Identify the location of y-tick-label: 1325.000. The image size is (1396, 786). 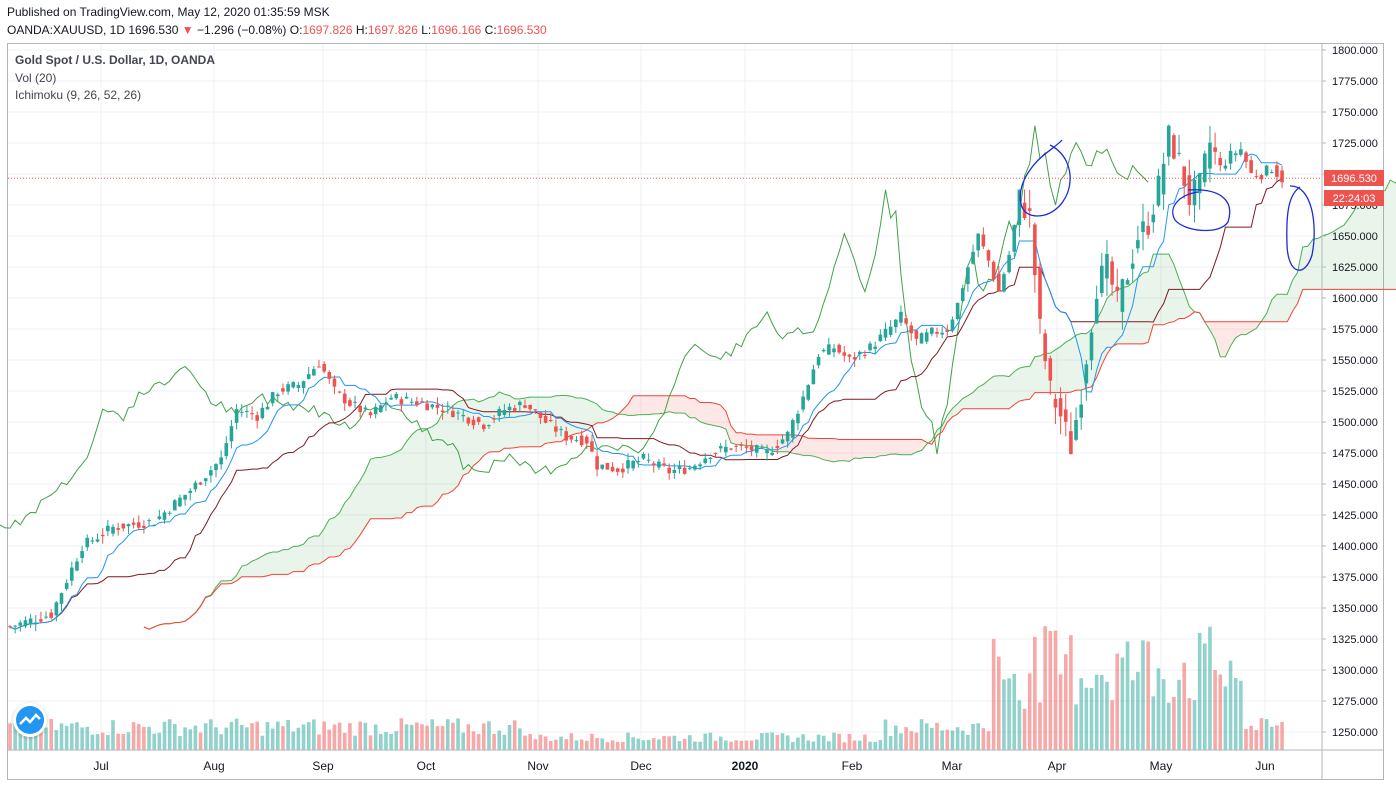
(1355, 640).